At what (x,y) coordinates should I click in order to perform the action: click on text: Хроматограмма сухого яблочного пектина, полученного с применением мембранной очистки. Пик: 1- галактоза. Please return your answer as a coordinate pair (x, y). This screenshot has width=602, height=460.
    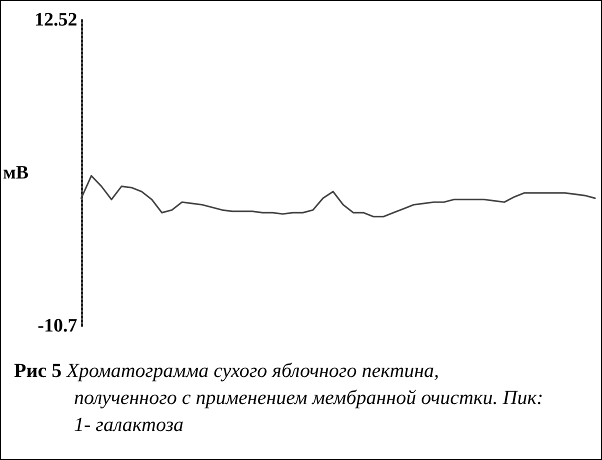
    Looking at the image, I should click on (305, 398).